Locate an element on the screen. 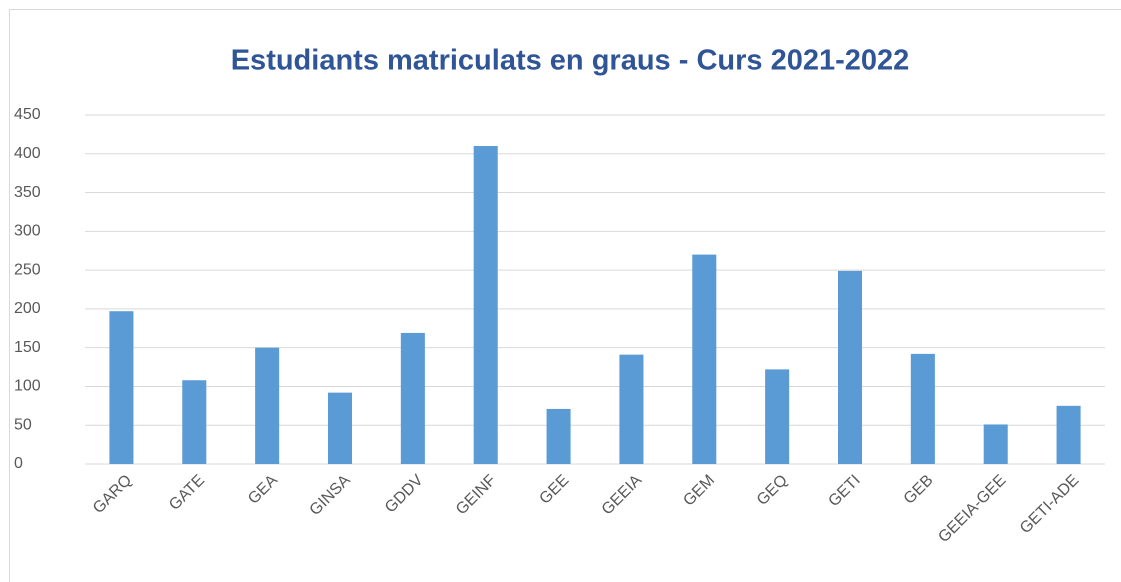 The width and height of the screenshot is (1121, 582). y-tick-label: 100 is located at coordinates (27, 386).